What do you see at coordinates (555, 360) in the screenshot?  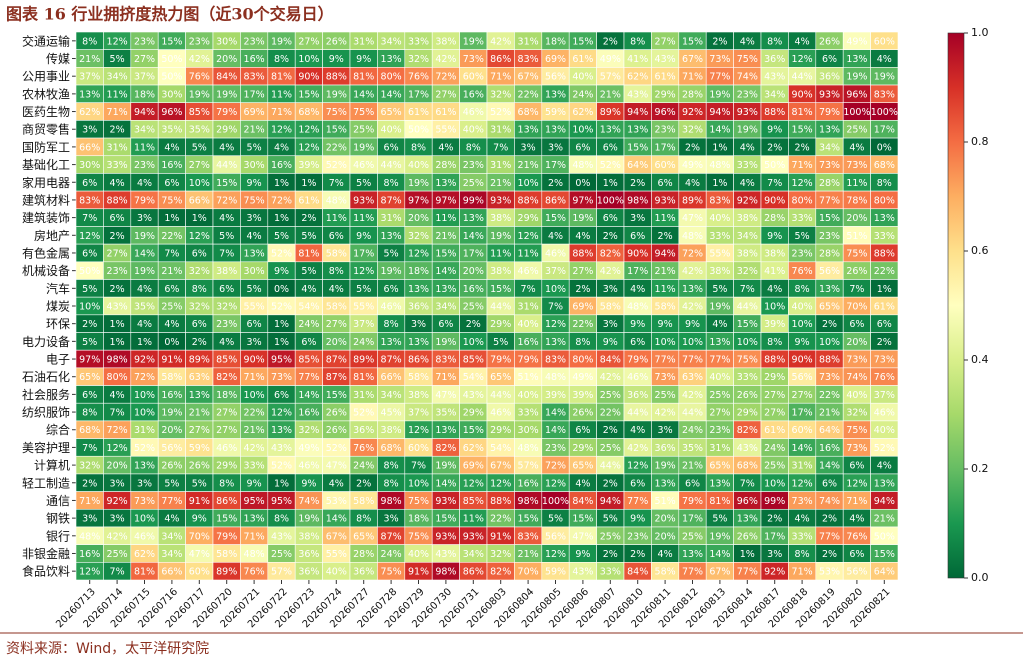 I see `cell-label: 83%` at bounding box center [555, 360].